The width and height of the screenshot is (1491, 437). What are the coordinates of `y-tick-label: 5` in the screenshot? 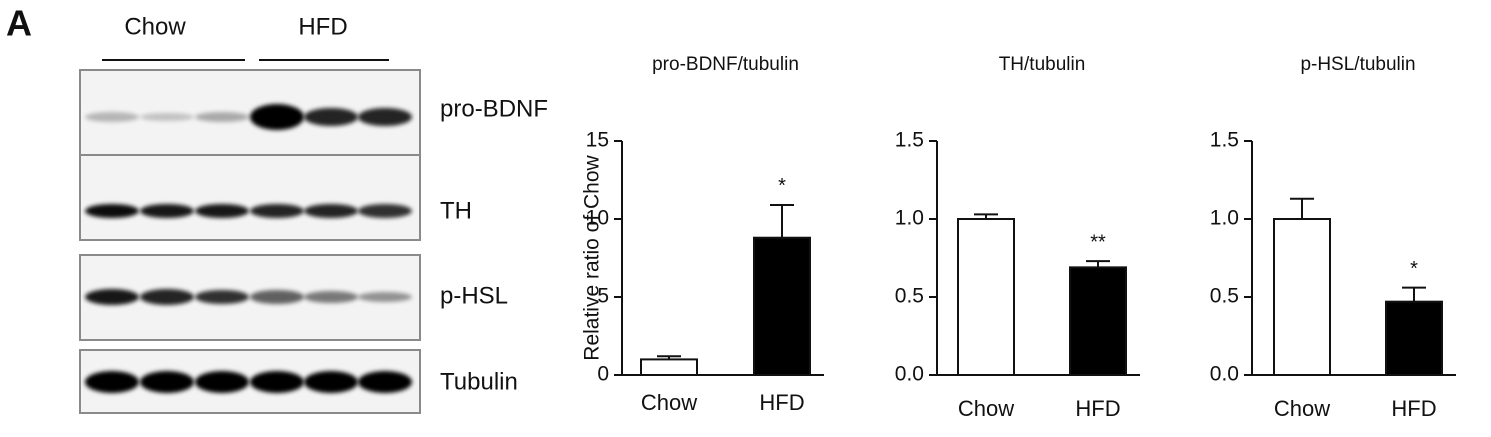 It's located at (603, 296).